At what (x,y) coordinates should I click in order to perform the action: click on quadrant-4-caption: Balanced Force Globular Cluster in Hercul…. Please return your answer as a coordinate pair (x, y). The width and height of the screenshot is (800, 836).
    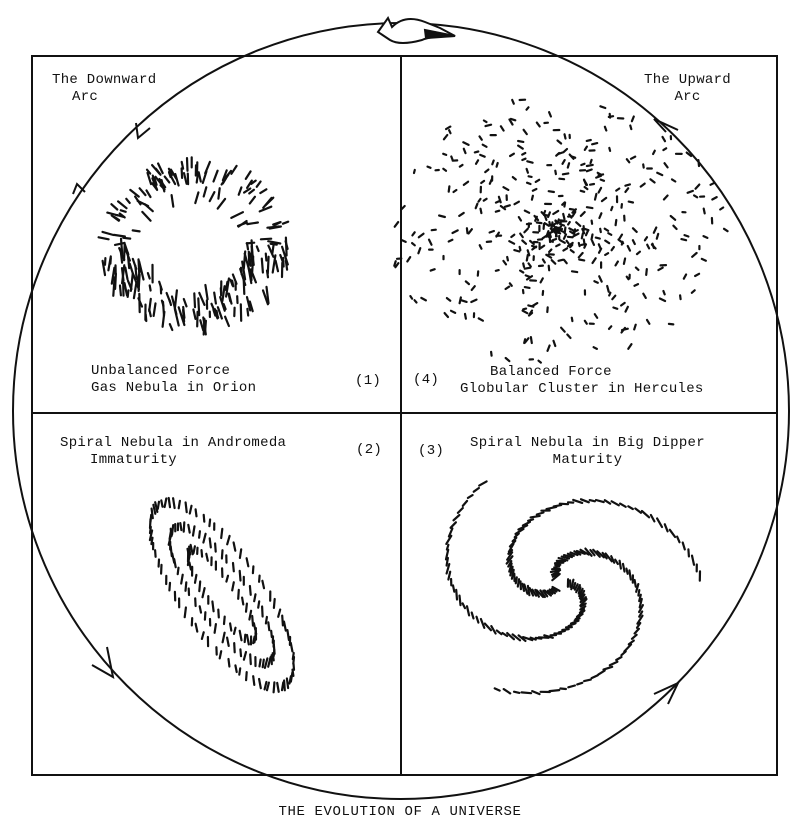
    Looking at the image, I should click on (582, 381).